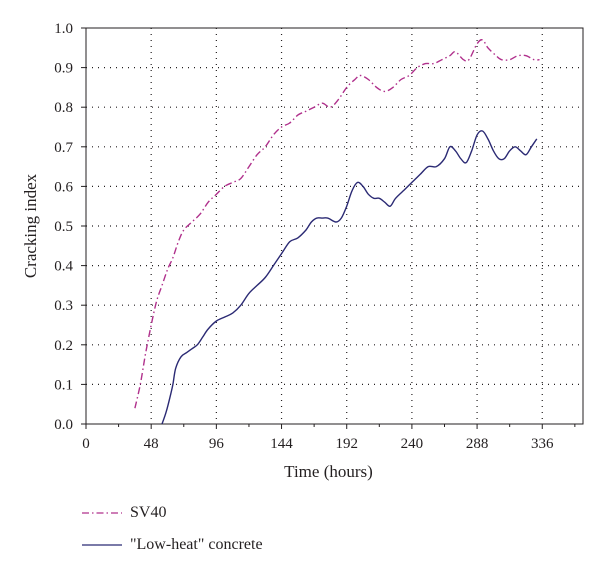  I want to click on y-tick-label: 0.2, so click(63, 346).